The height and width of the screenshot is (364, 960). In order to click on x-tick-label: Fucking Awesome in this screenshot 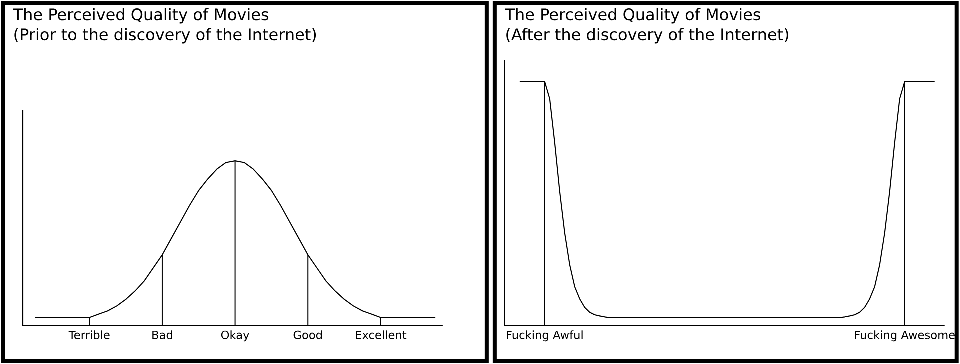, I will do `click(905, 336)`.